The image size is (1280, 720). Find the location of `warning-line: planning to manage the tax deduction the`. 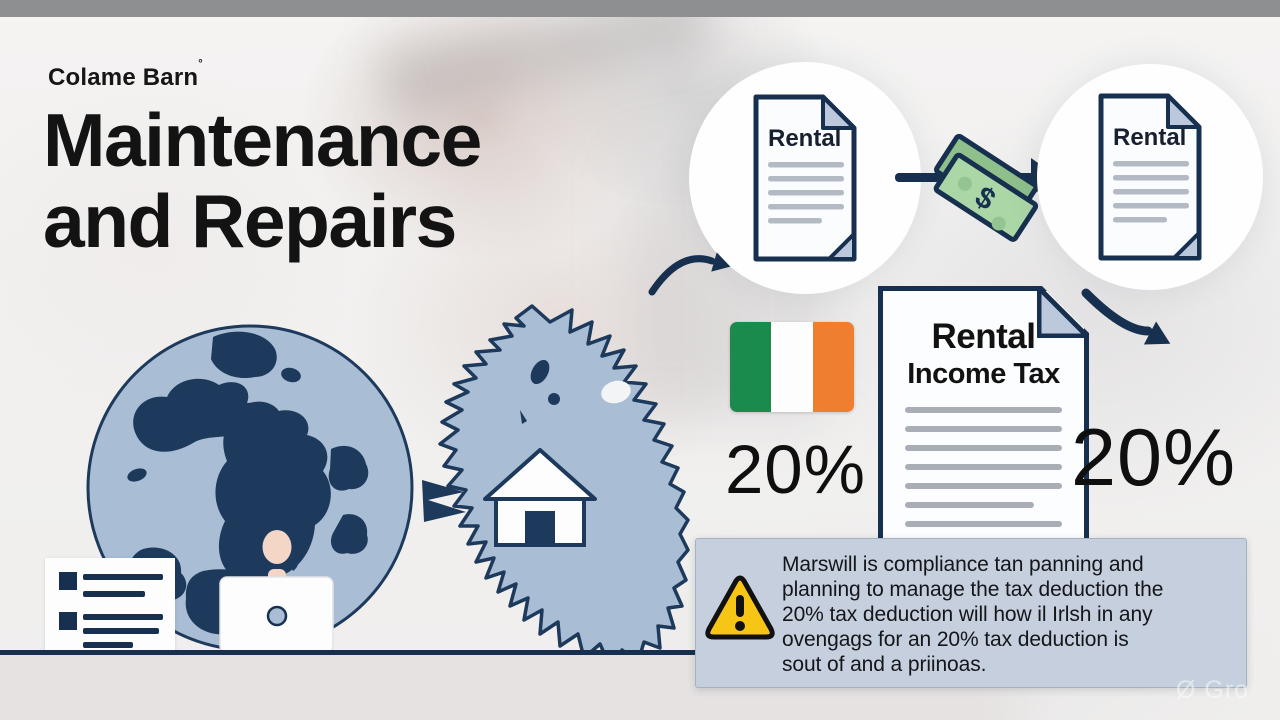

warning-line: planning to manage the tax deduction the is located at coordinates (973, 589).